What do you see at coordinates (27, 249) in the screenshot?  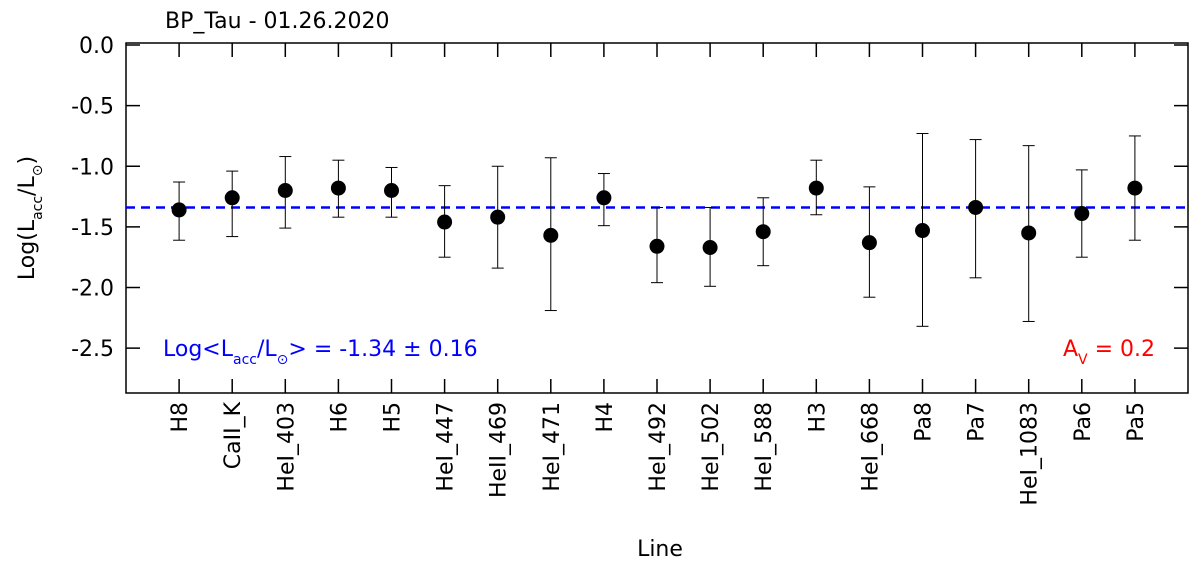 I see `text-part: Log(L` at bounding box center [27, 249].